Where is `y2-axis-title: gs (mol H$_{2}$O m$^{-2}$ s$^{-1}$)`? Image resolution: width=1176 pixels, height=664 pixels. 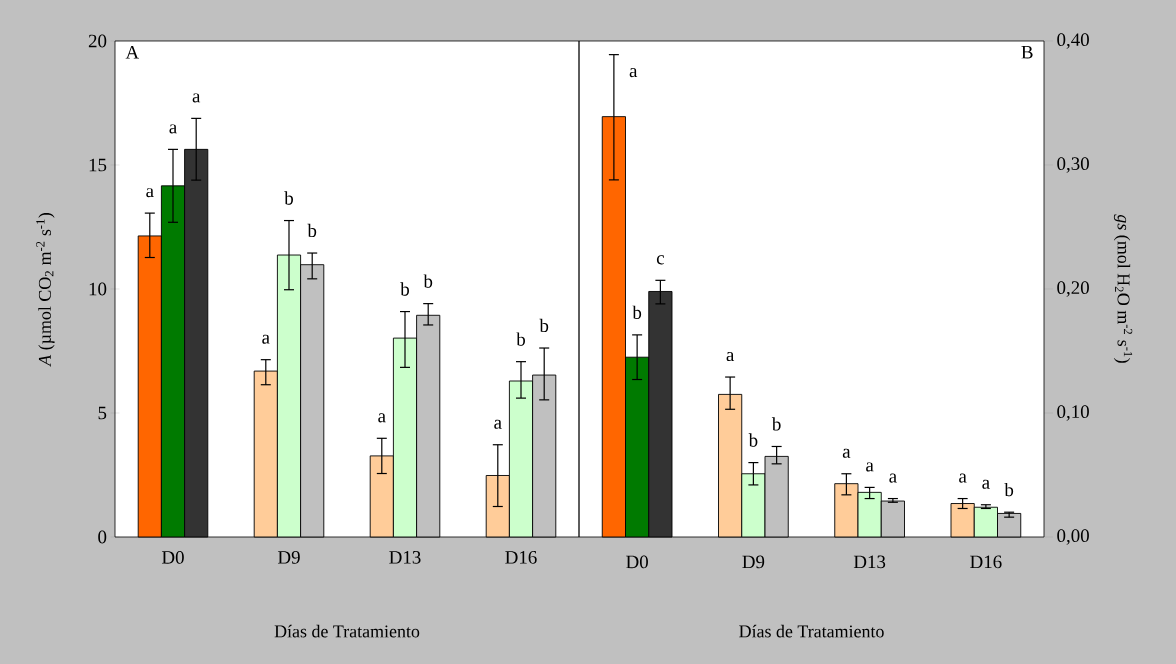
y2-axis-title: gs (mol H$_{2}$O m$^{-2}$ s$^{-1}$) is located at coordinates (1123, 288).